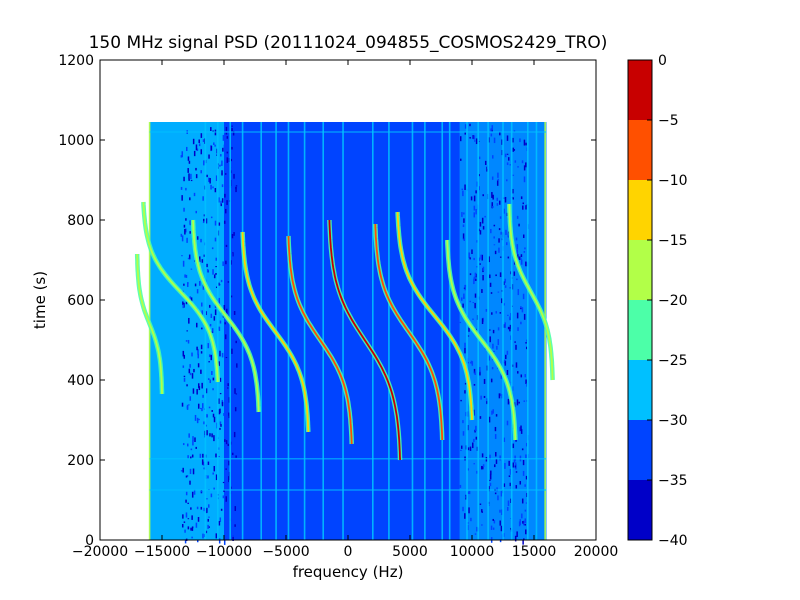  What do you see at coordinates (673, 361) in the screenshot?
I see `colorbar-tick-label: −25` at bounding box center [673, 361].